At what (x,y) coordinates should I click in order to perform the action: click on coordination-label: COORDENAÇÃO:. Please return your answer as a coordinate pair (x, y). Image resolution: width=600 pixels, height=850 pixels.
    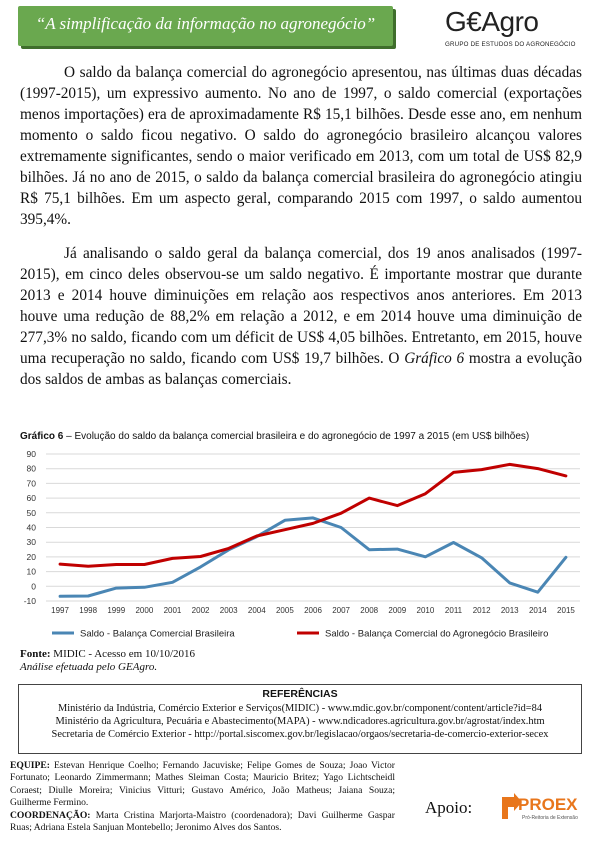
    Looking at the image, I should click on (50, 815).